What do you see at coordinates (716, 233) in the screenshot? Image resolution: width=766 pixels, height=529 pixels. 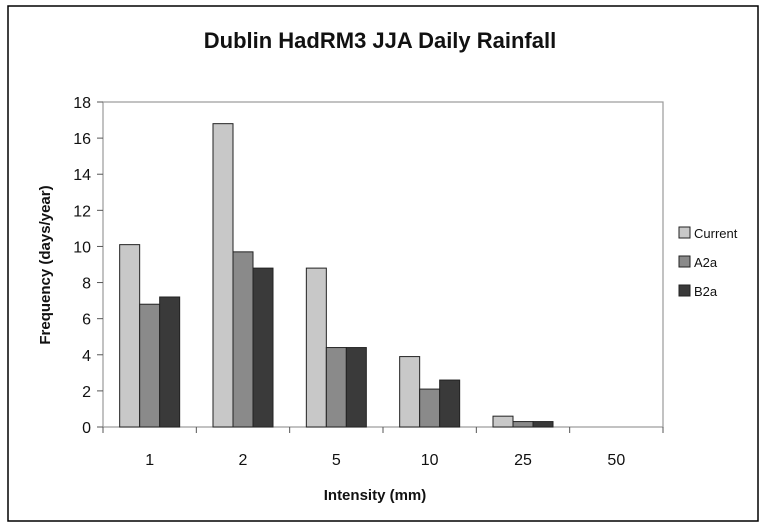 I see `legend-label-current: Current` at bounding box center [716, 233].